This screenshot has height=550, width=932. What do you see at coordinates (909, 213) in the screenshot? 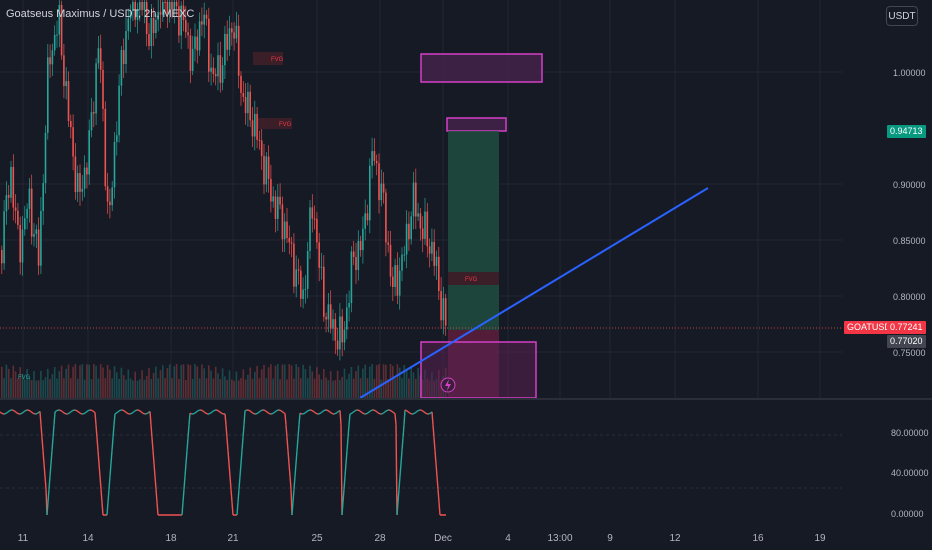
I see `price-axis: 1.00000 0.90000 0.85000 0.80000 0.75000` at bounding box center [909, 213].